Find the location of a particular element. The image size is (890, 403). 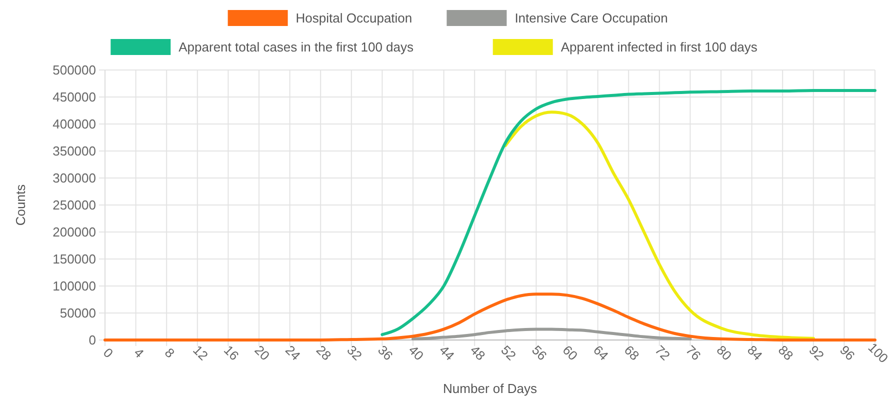

y-tick-label: 400000 is located at coordinates (74, 124).